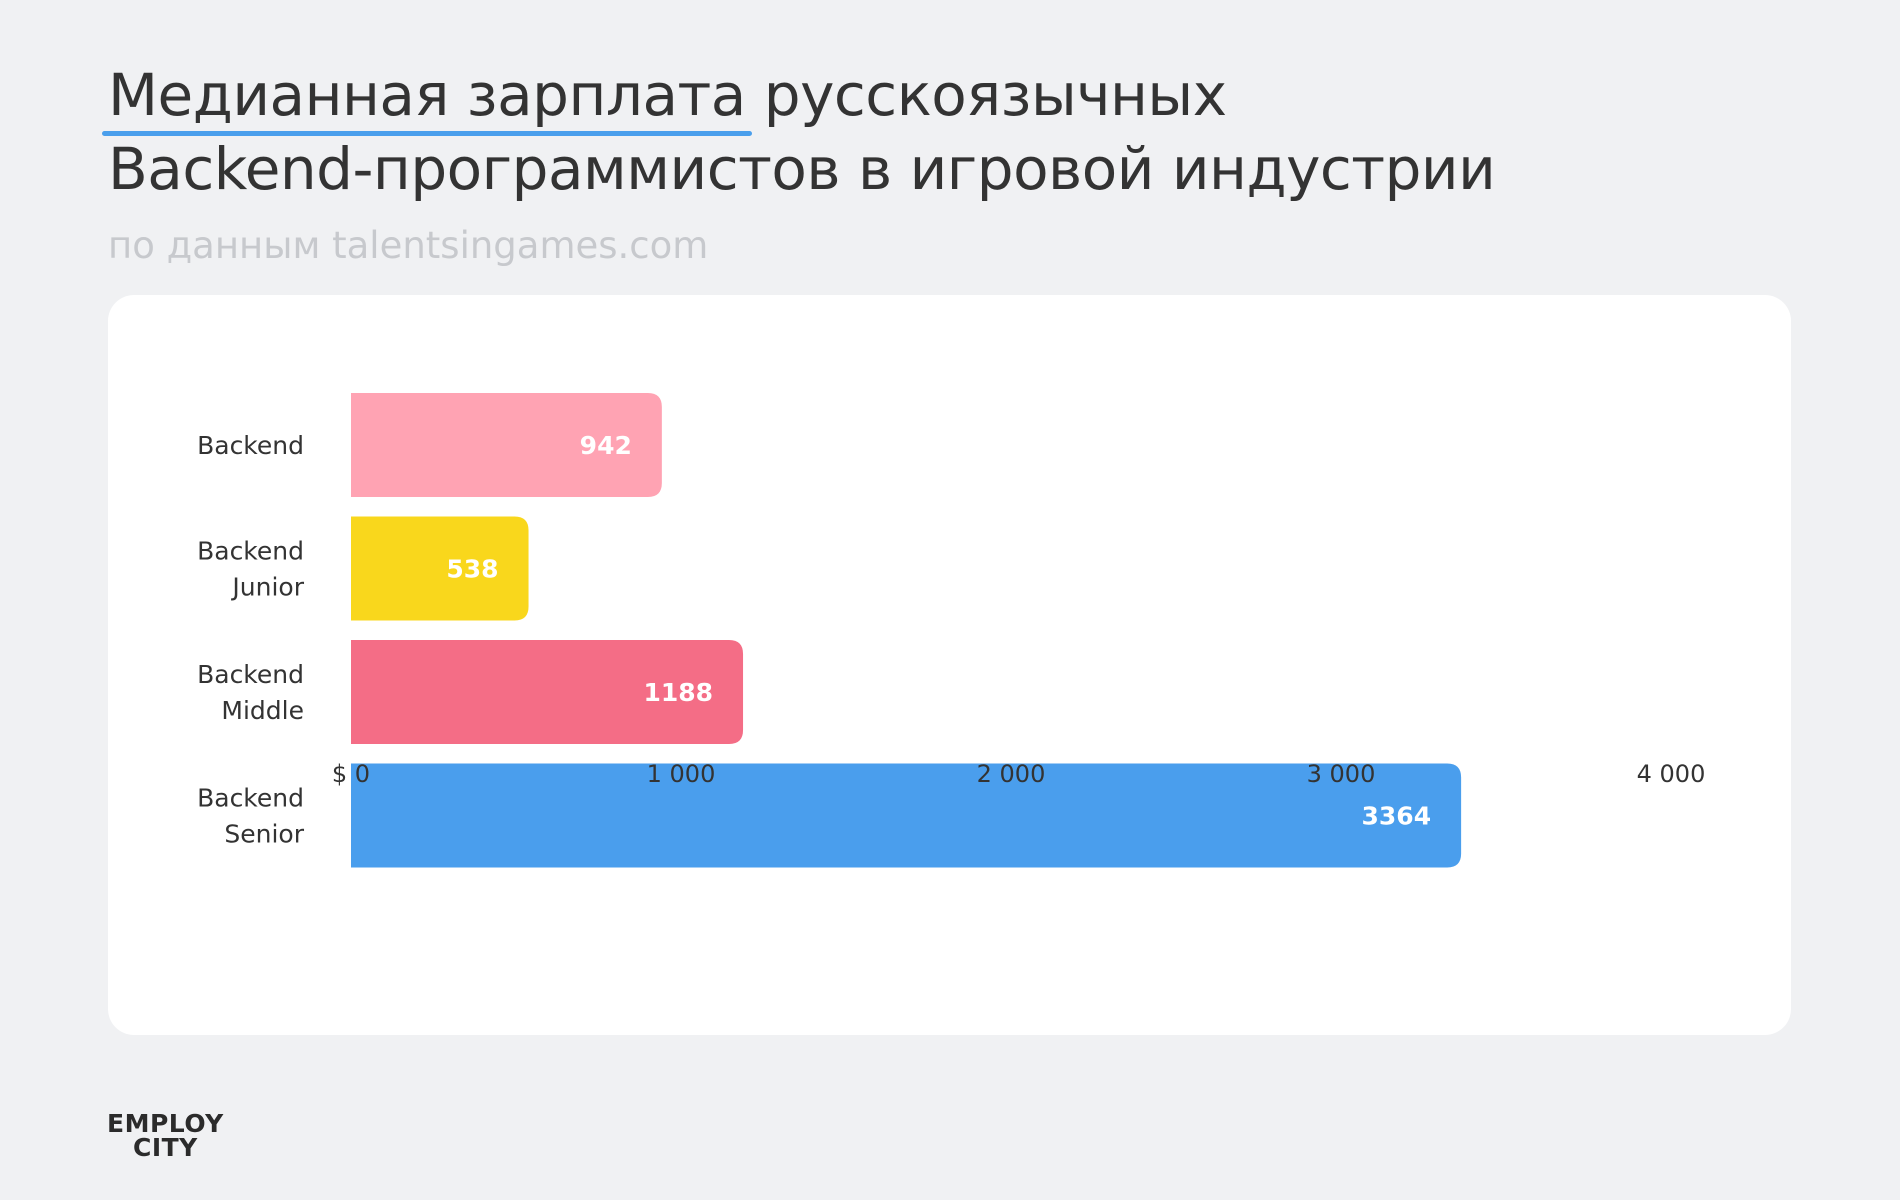 Image resolution: width=1900 pixels, height=1200 pixels. Describe the element at coordinates (165, 1147) in the screenshot. I see `logo-line-2: CITY` at that location.